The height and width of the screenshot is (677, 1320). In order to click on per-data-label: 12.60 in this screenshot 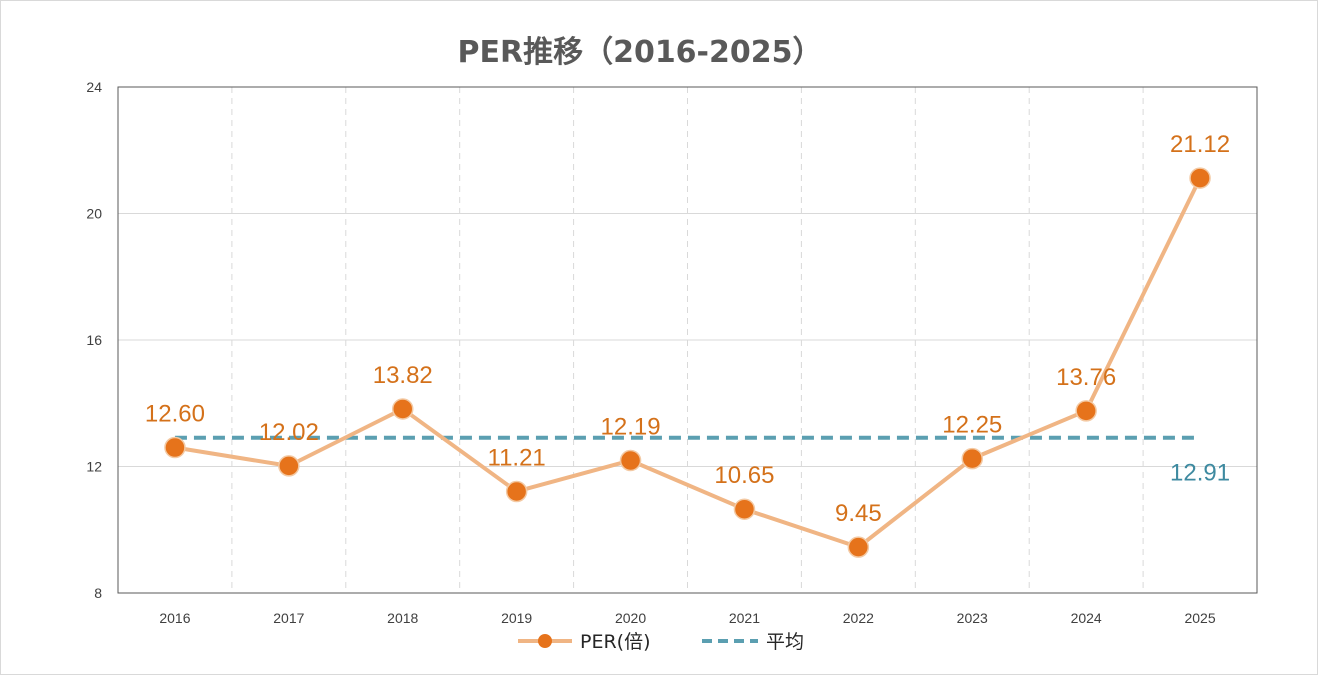, I will do `click(175, 414)`.